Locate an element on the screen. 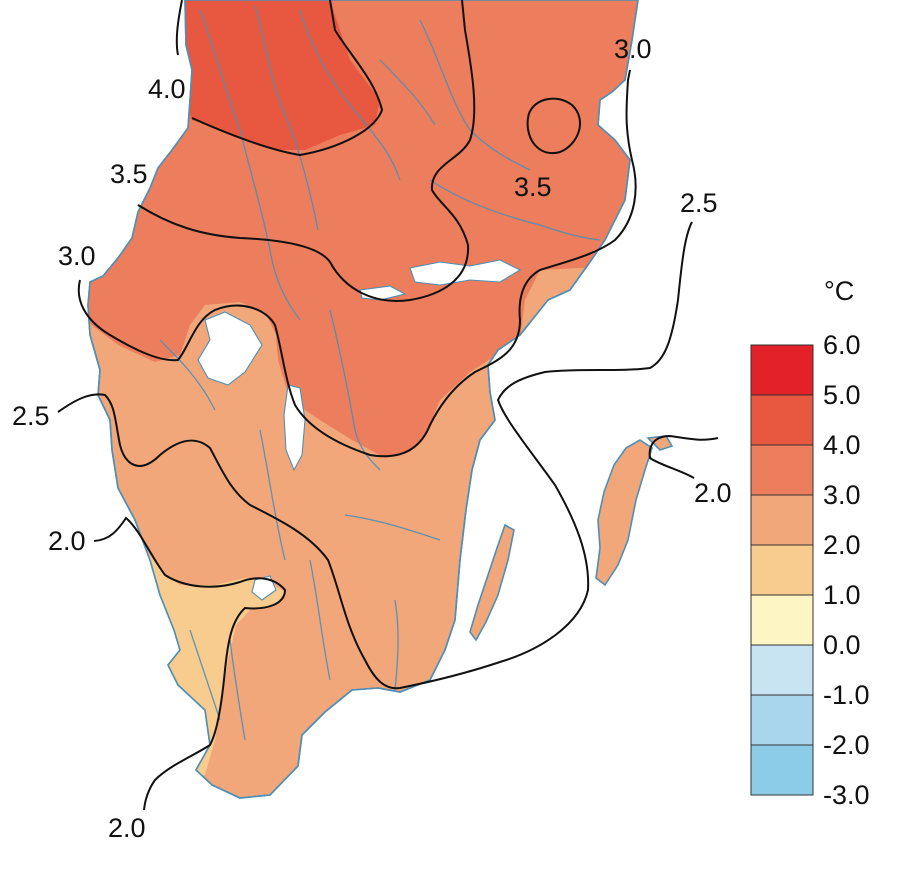 Image resolution: width=901 pixels, height=895 pixels. contour-label-4.0: 4.0 is located at coordinates (167, 89).